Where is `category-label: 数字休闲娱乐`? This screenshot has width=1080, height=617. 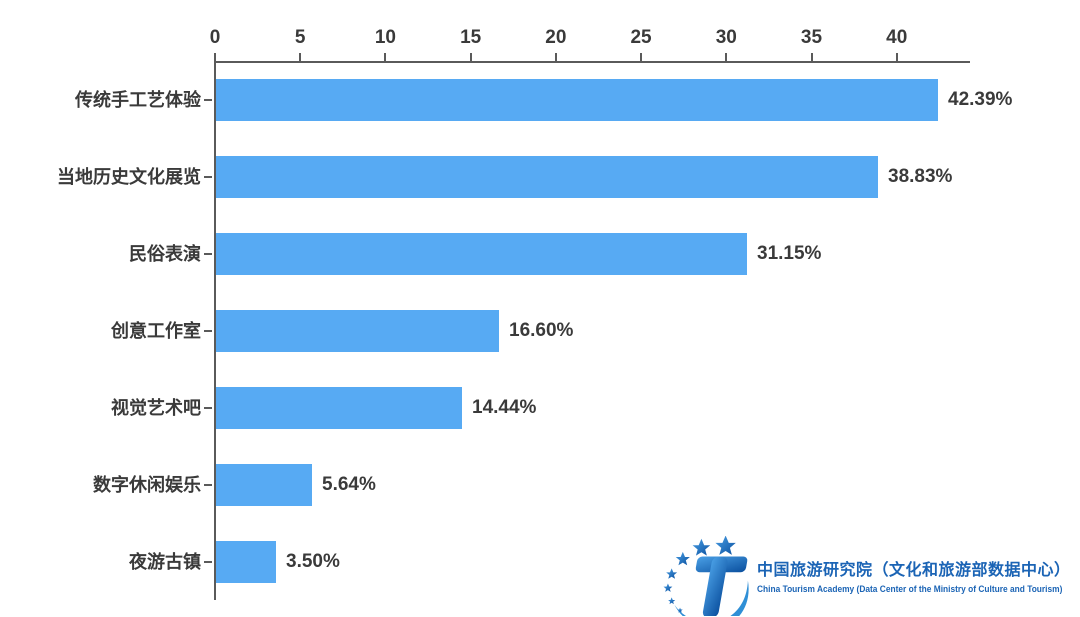
category-label: 数字休闲娱乐 is located at coordinates (147, 485).